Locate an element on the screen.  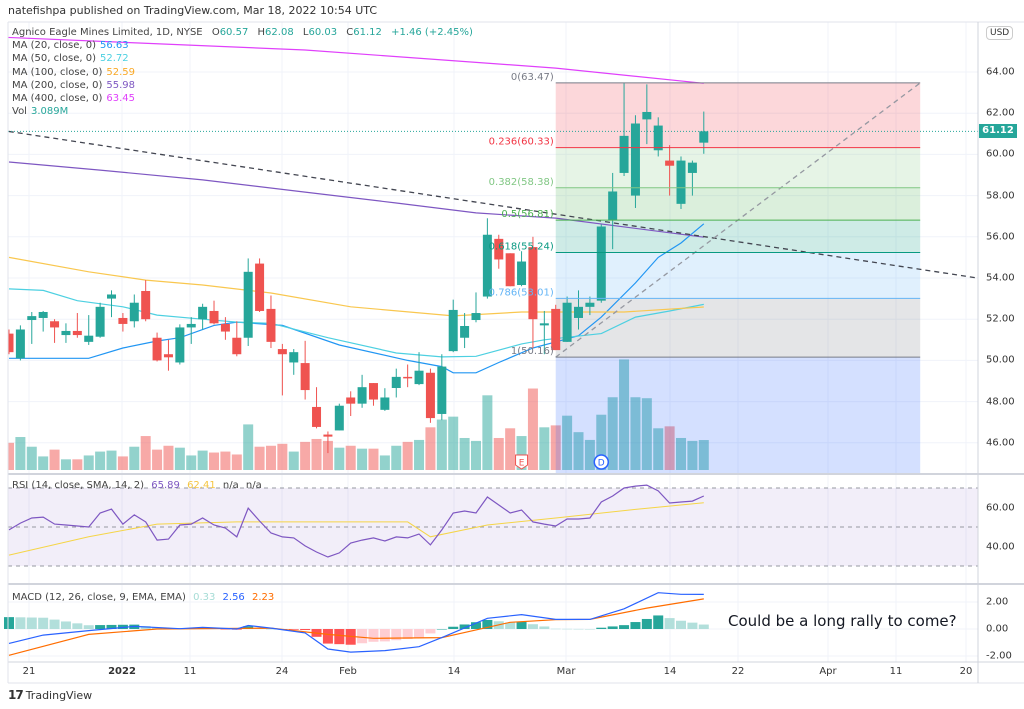
macd-histogram-value: 0.33 is located at coordinates (204, 597).